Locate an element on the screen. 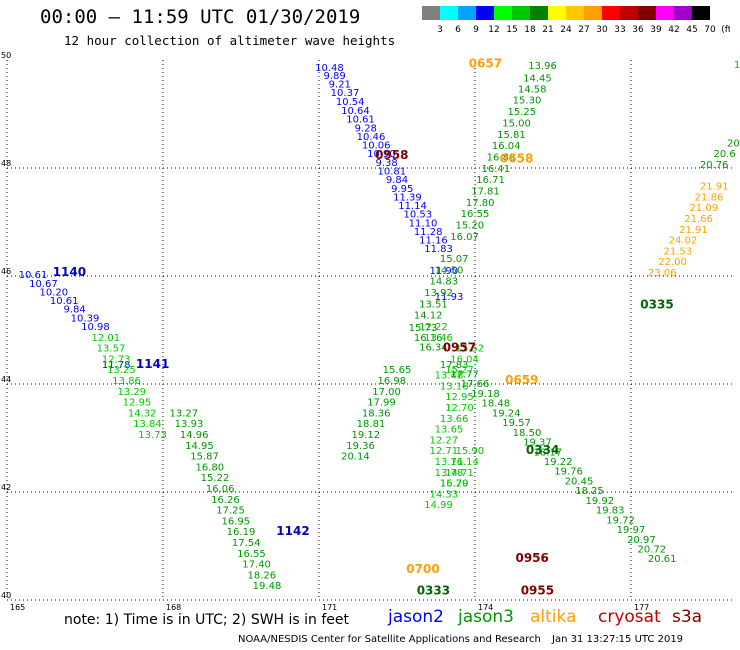 This screenshot has height=650, width=740. data-point-jason3: 17.25 is located at coordinates (230, 511).